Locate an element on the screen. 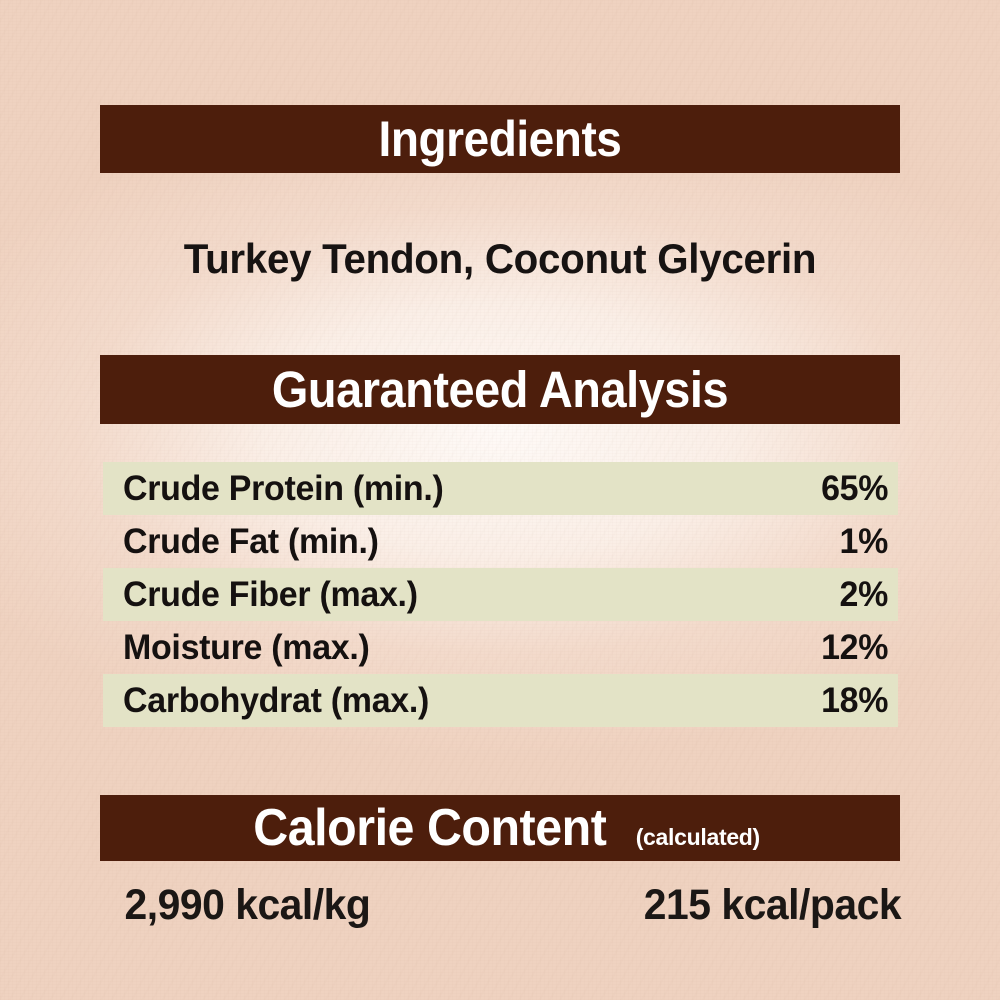  nutrient-label: Carbohydrat (max.) is located at coordinates (276, 700).